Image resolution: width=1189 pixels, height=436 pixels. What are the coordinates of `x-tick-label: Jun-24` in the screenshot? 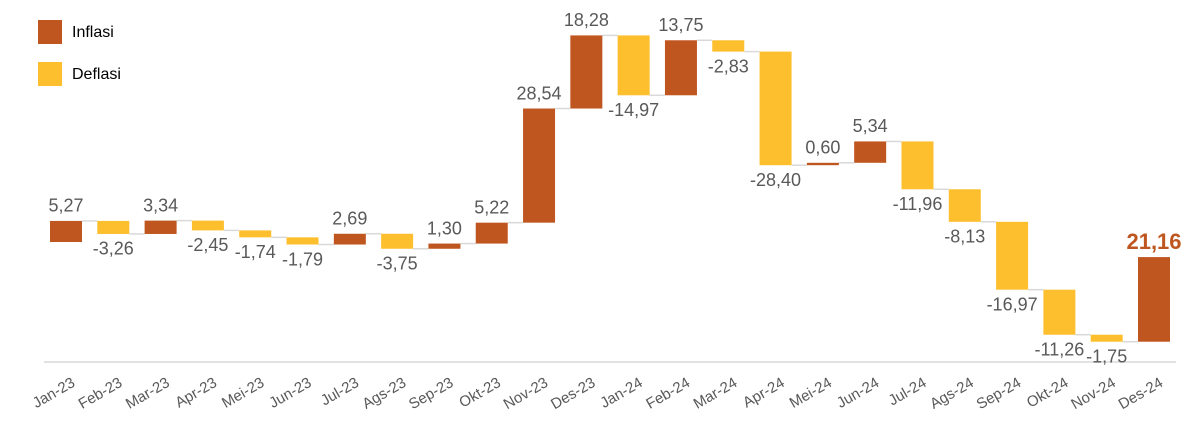 It's located at (858, 393).